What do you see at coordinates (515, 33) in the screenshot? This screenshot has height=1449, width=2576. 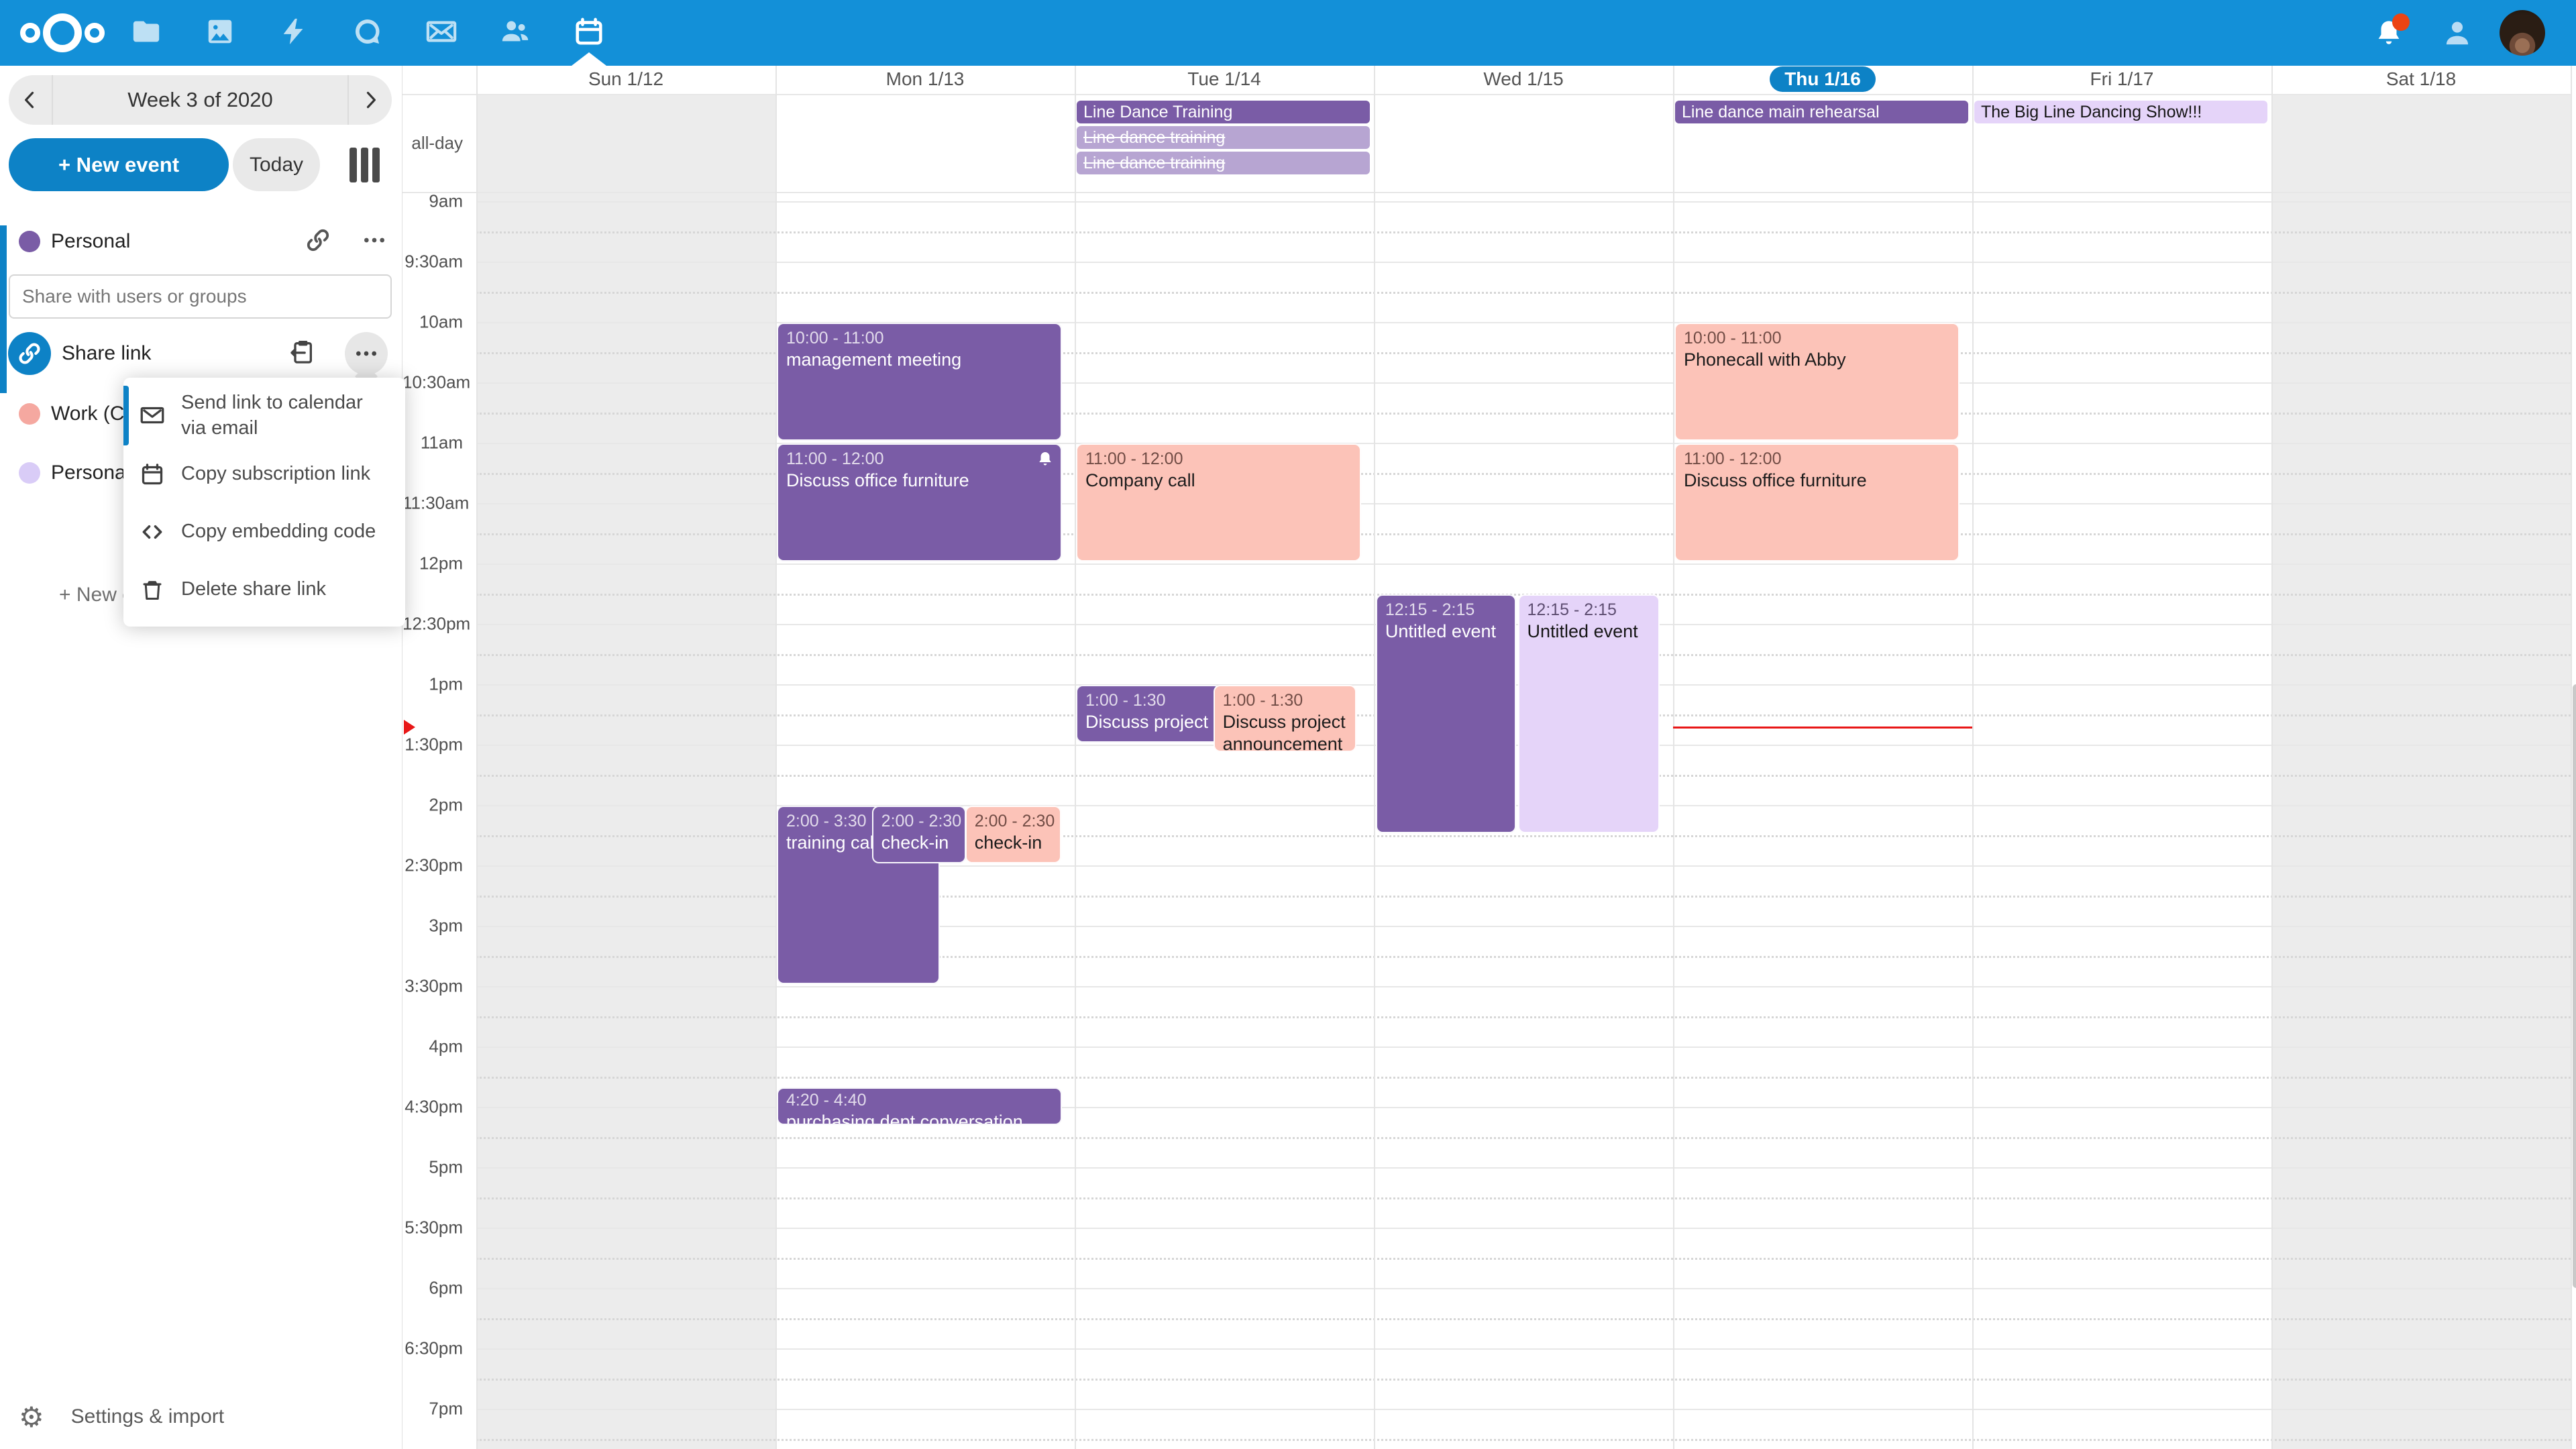 I see `nav-app-contacts` at bounding box center [515, 33].